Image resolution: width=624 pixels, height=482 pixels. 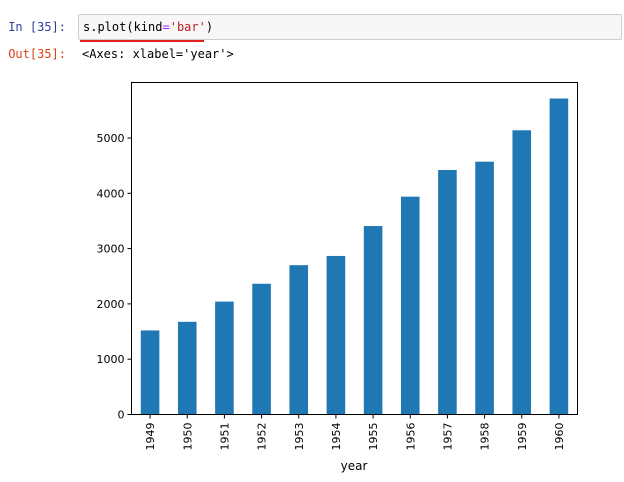 I want to click on bar-1957, so click(x=447, y=292).